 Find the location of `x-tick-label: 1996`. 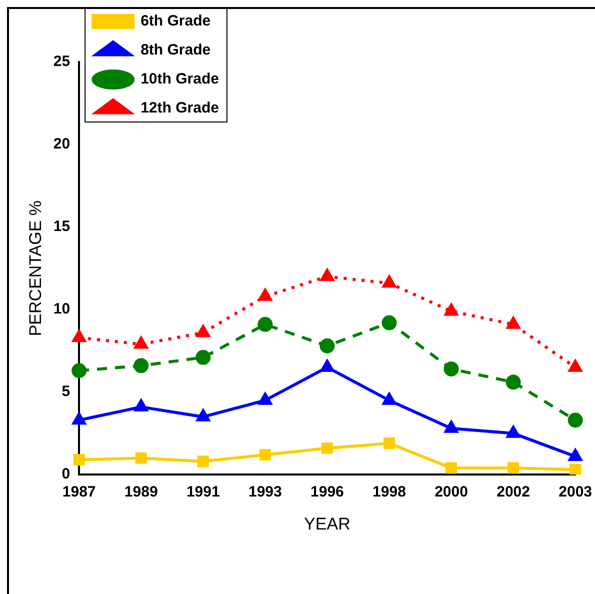

x-tick-label: 1996 is located at coordinates (327, 492).